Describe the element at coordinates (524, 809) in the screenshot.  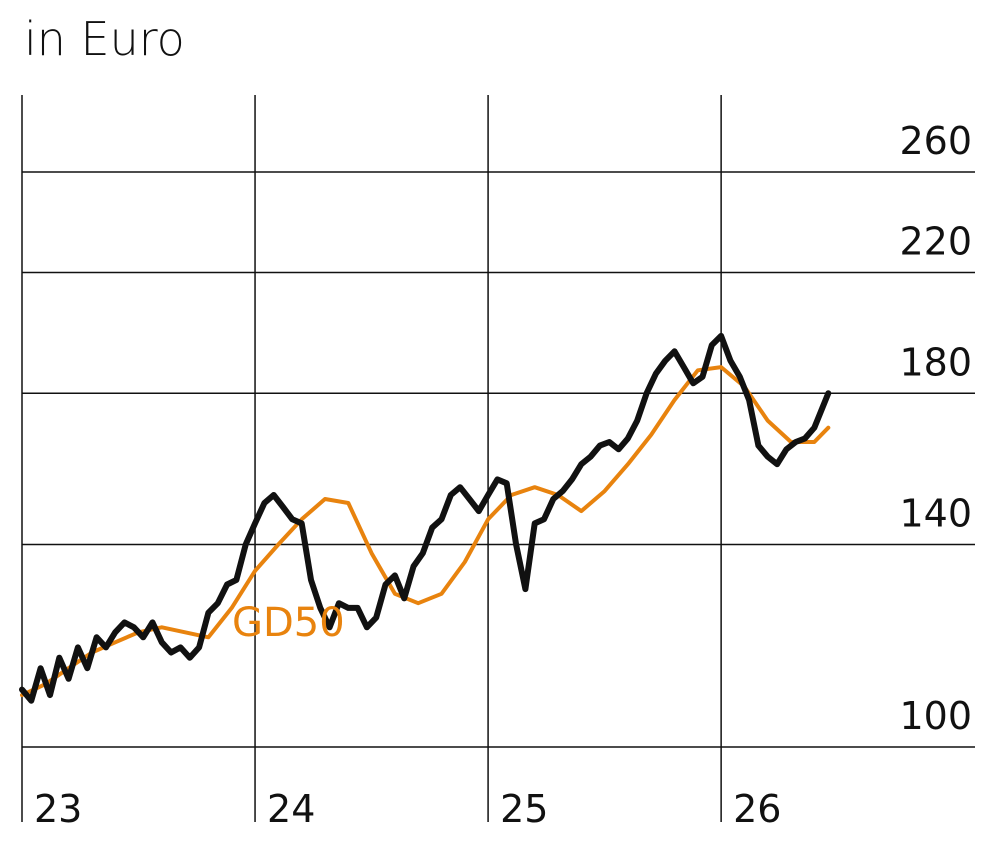
I see `x-tick-label: 25` at that location.